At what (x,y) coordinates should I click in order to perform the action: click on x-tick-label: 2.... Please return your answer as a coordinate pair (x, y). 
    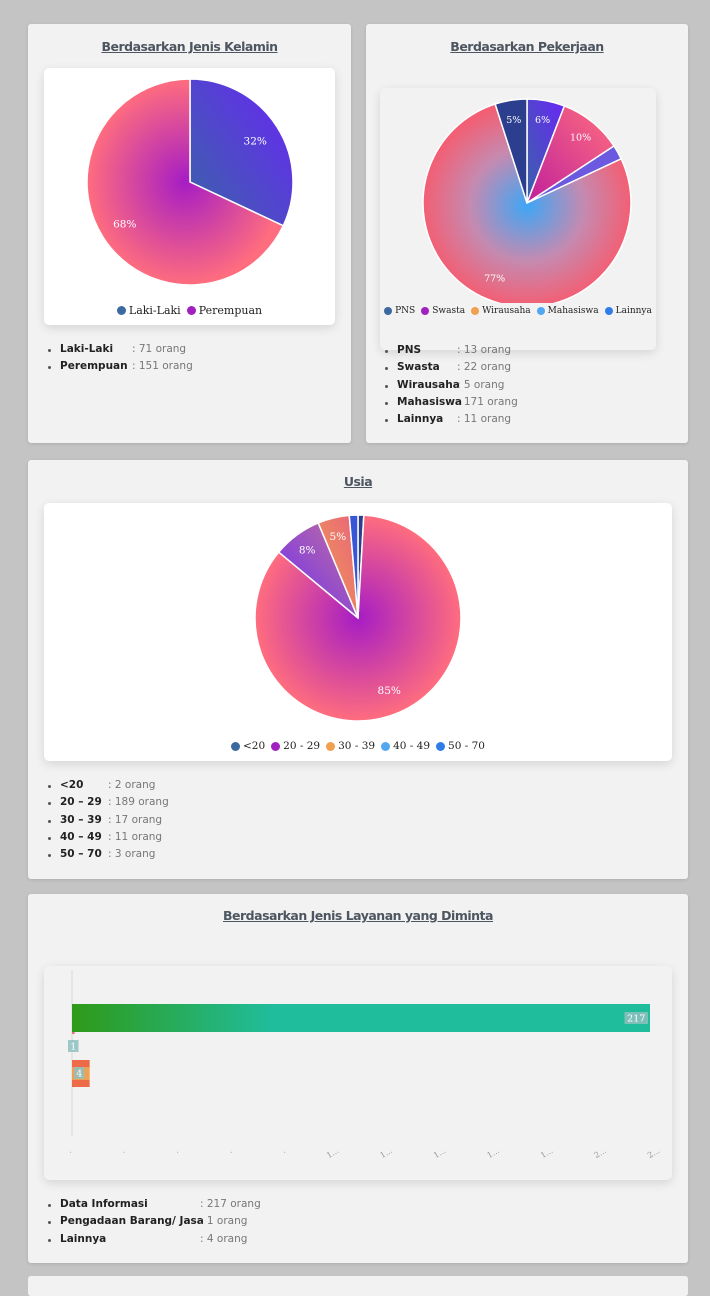
    Looking at the image, I should click on (654, 1153).